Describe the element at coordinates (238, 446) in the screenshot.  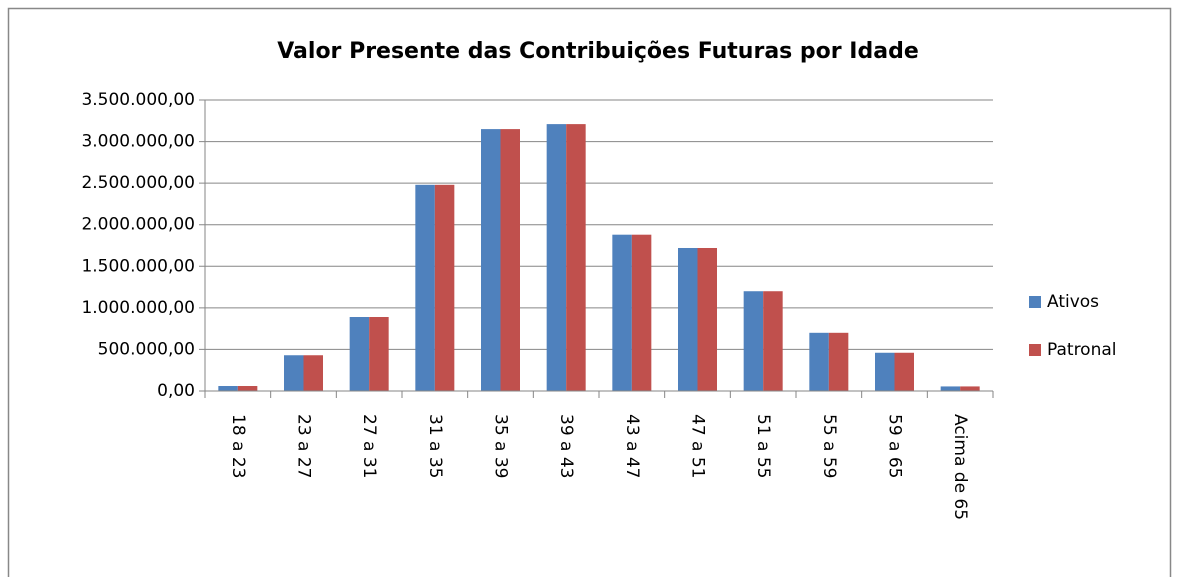
I see `x-tick-label: 18 a 23` at that location.